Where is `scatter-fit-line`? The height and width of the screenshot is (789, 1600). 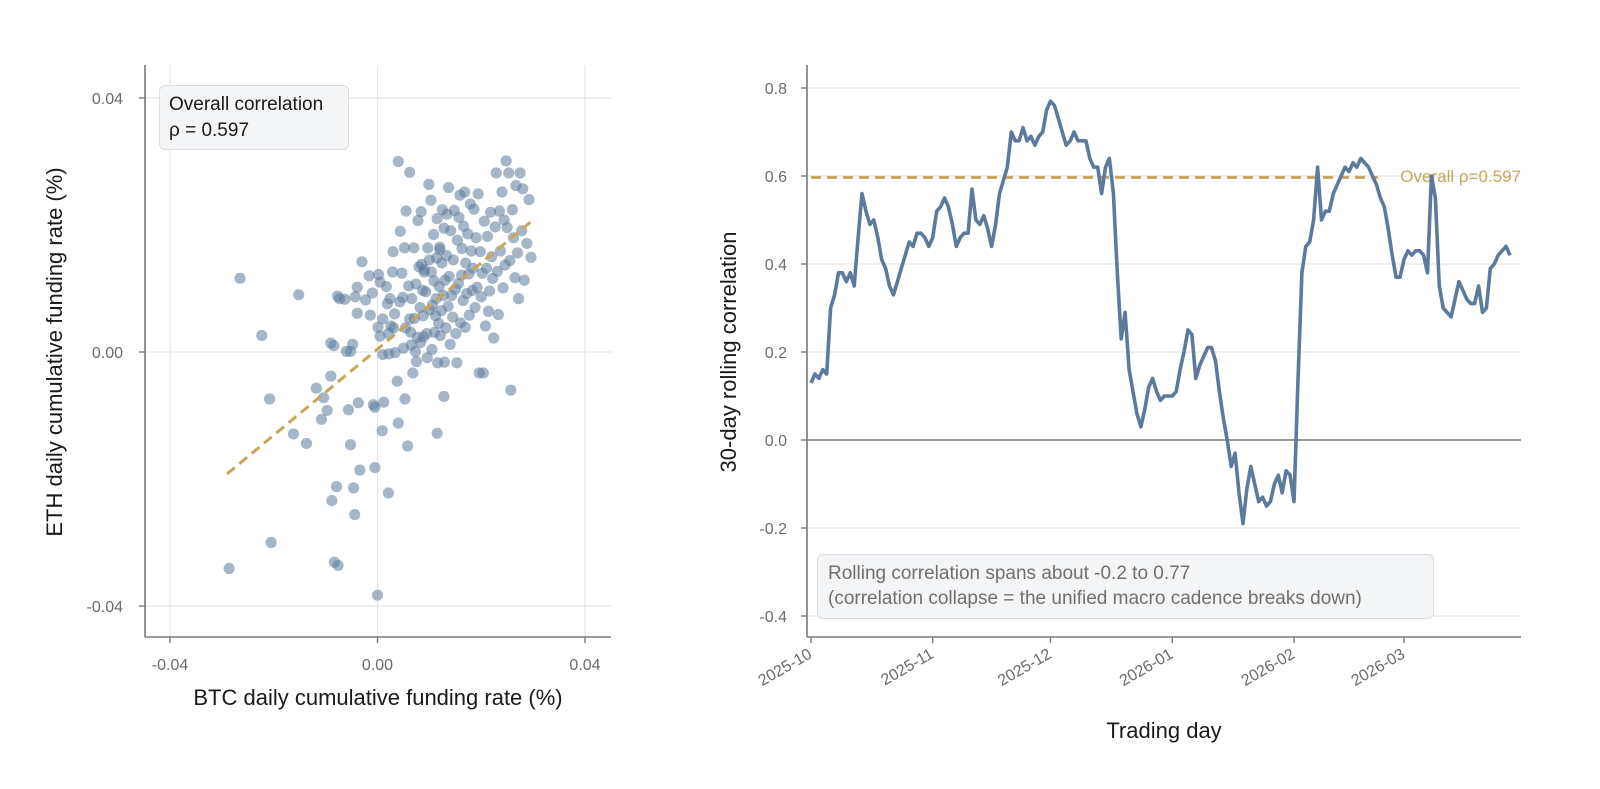 scatter-fit-line is located at coordinates (379, 348).